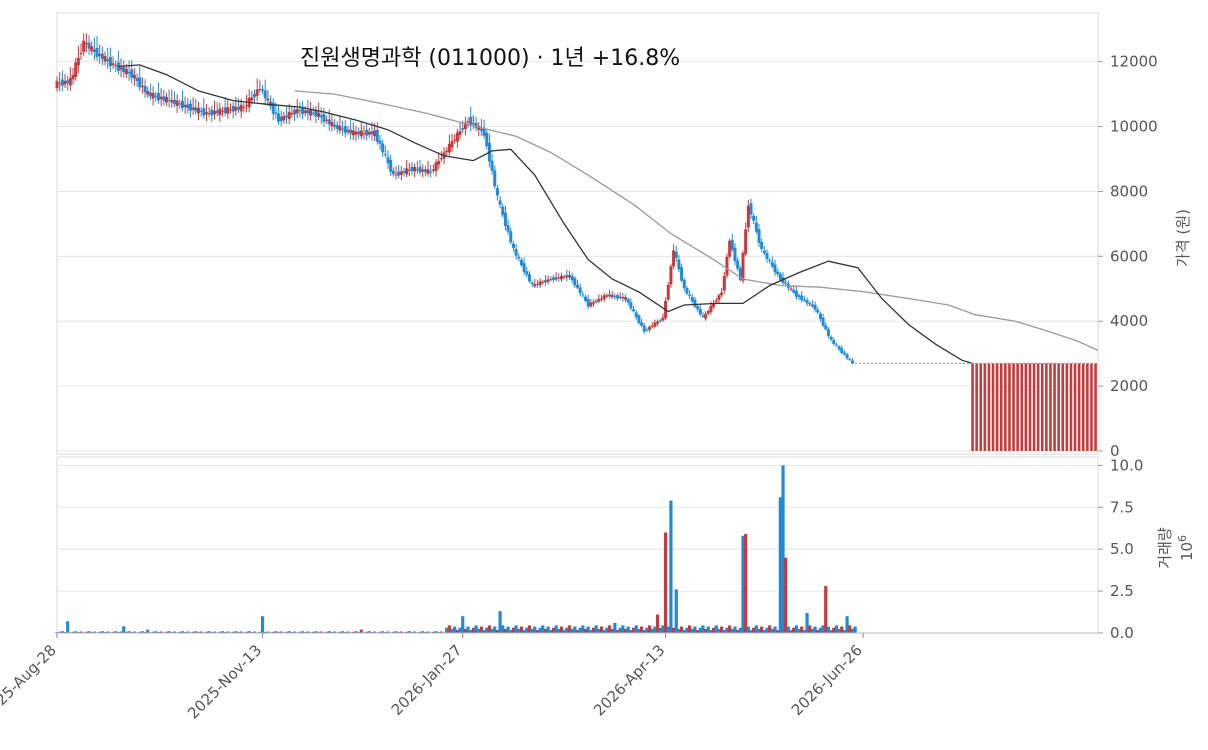 The height and width of the screenshot is (750, 1208). What do you see at coordinates (1128, 256) in the screenshot?
I see `price-y-ticks: 0 2000 4000 6000 8000 10000 12000` at bounding box center [1128, 256].